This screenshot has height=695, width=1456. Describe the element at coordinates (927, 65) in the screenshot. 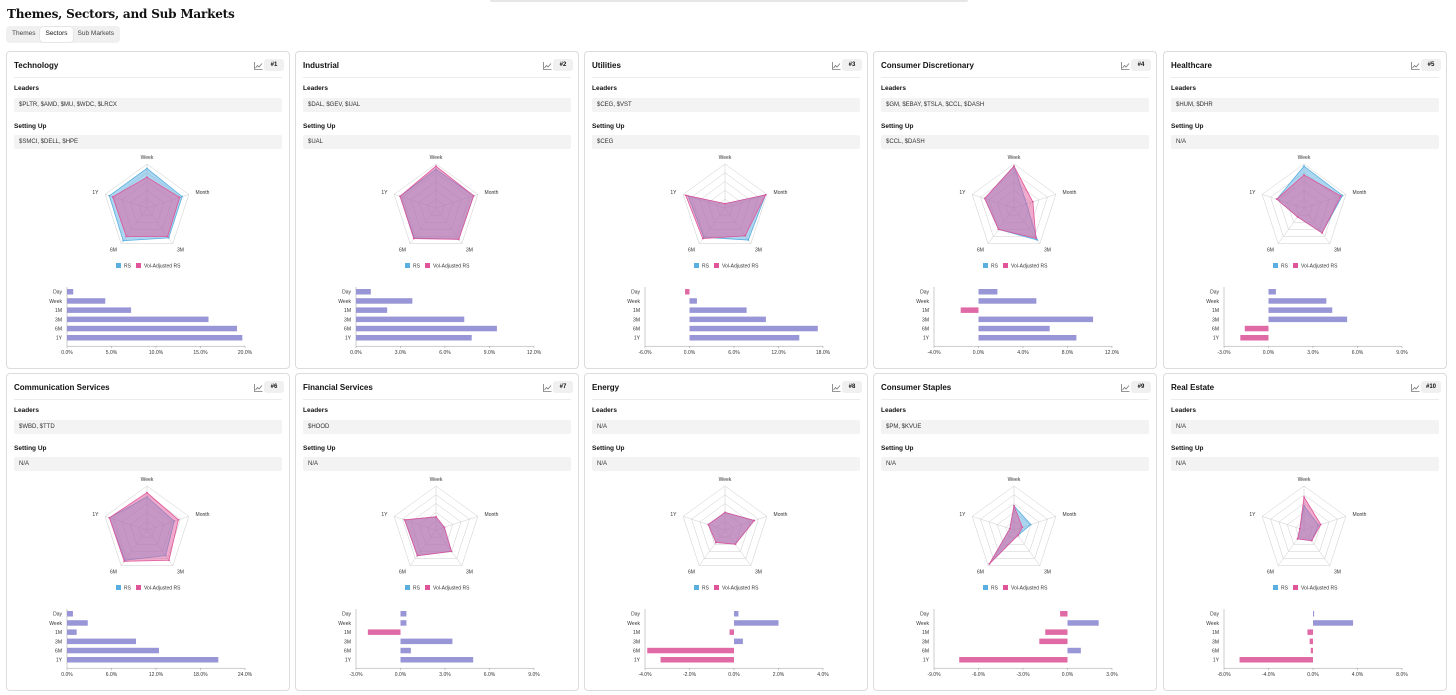

I see `sector-title: Consumer Discretionary` at that location.